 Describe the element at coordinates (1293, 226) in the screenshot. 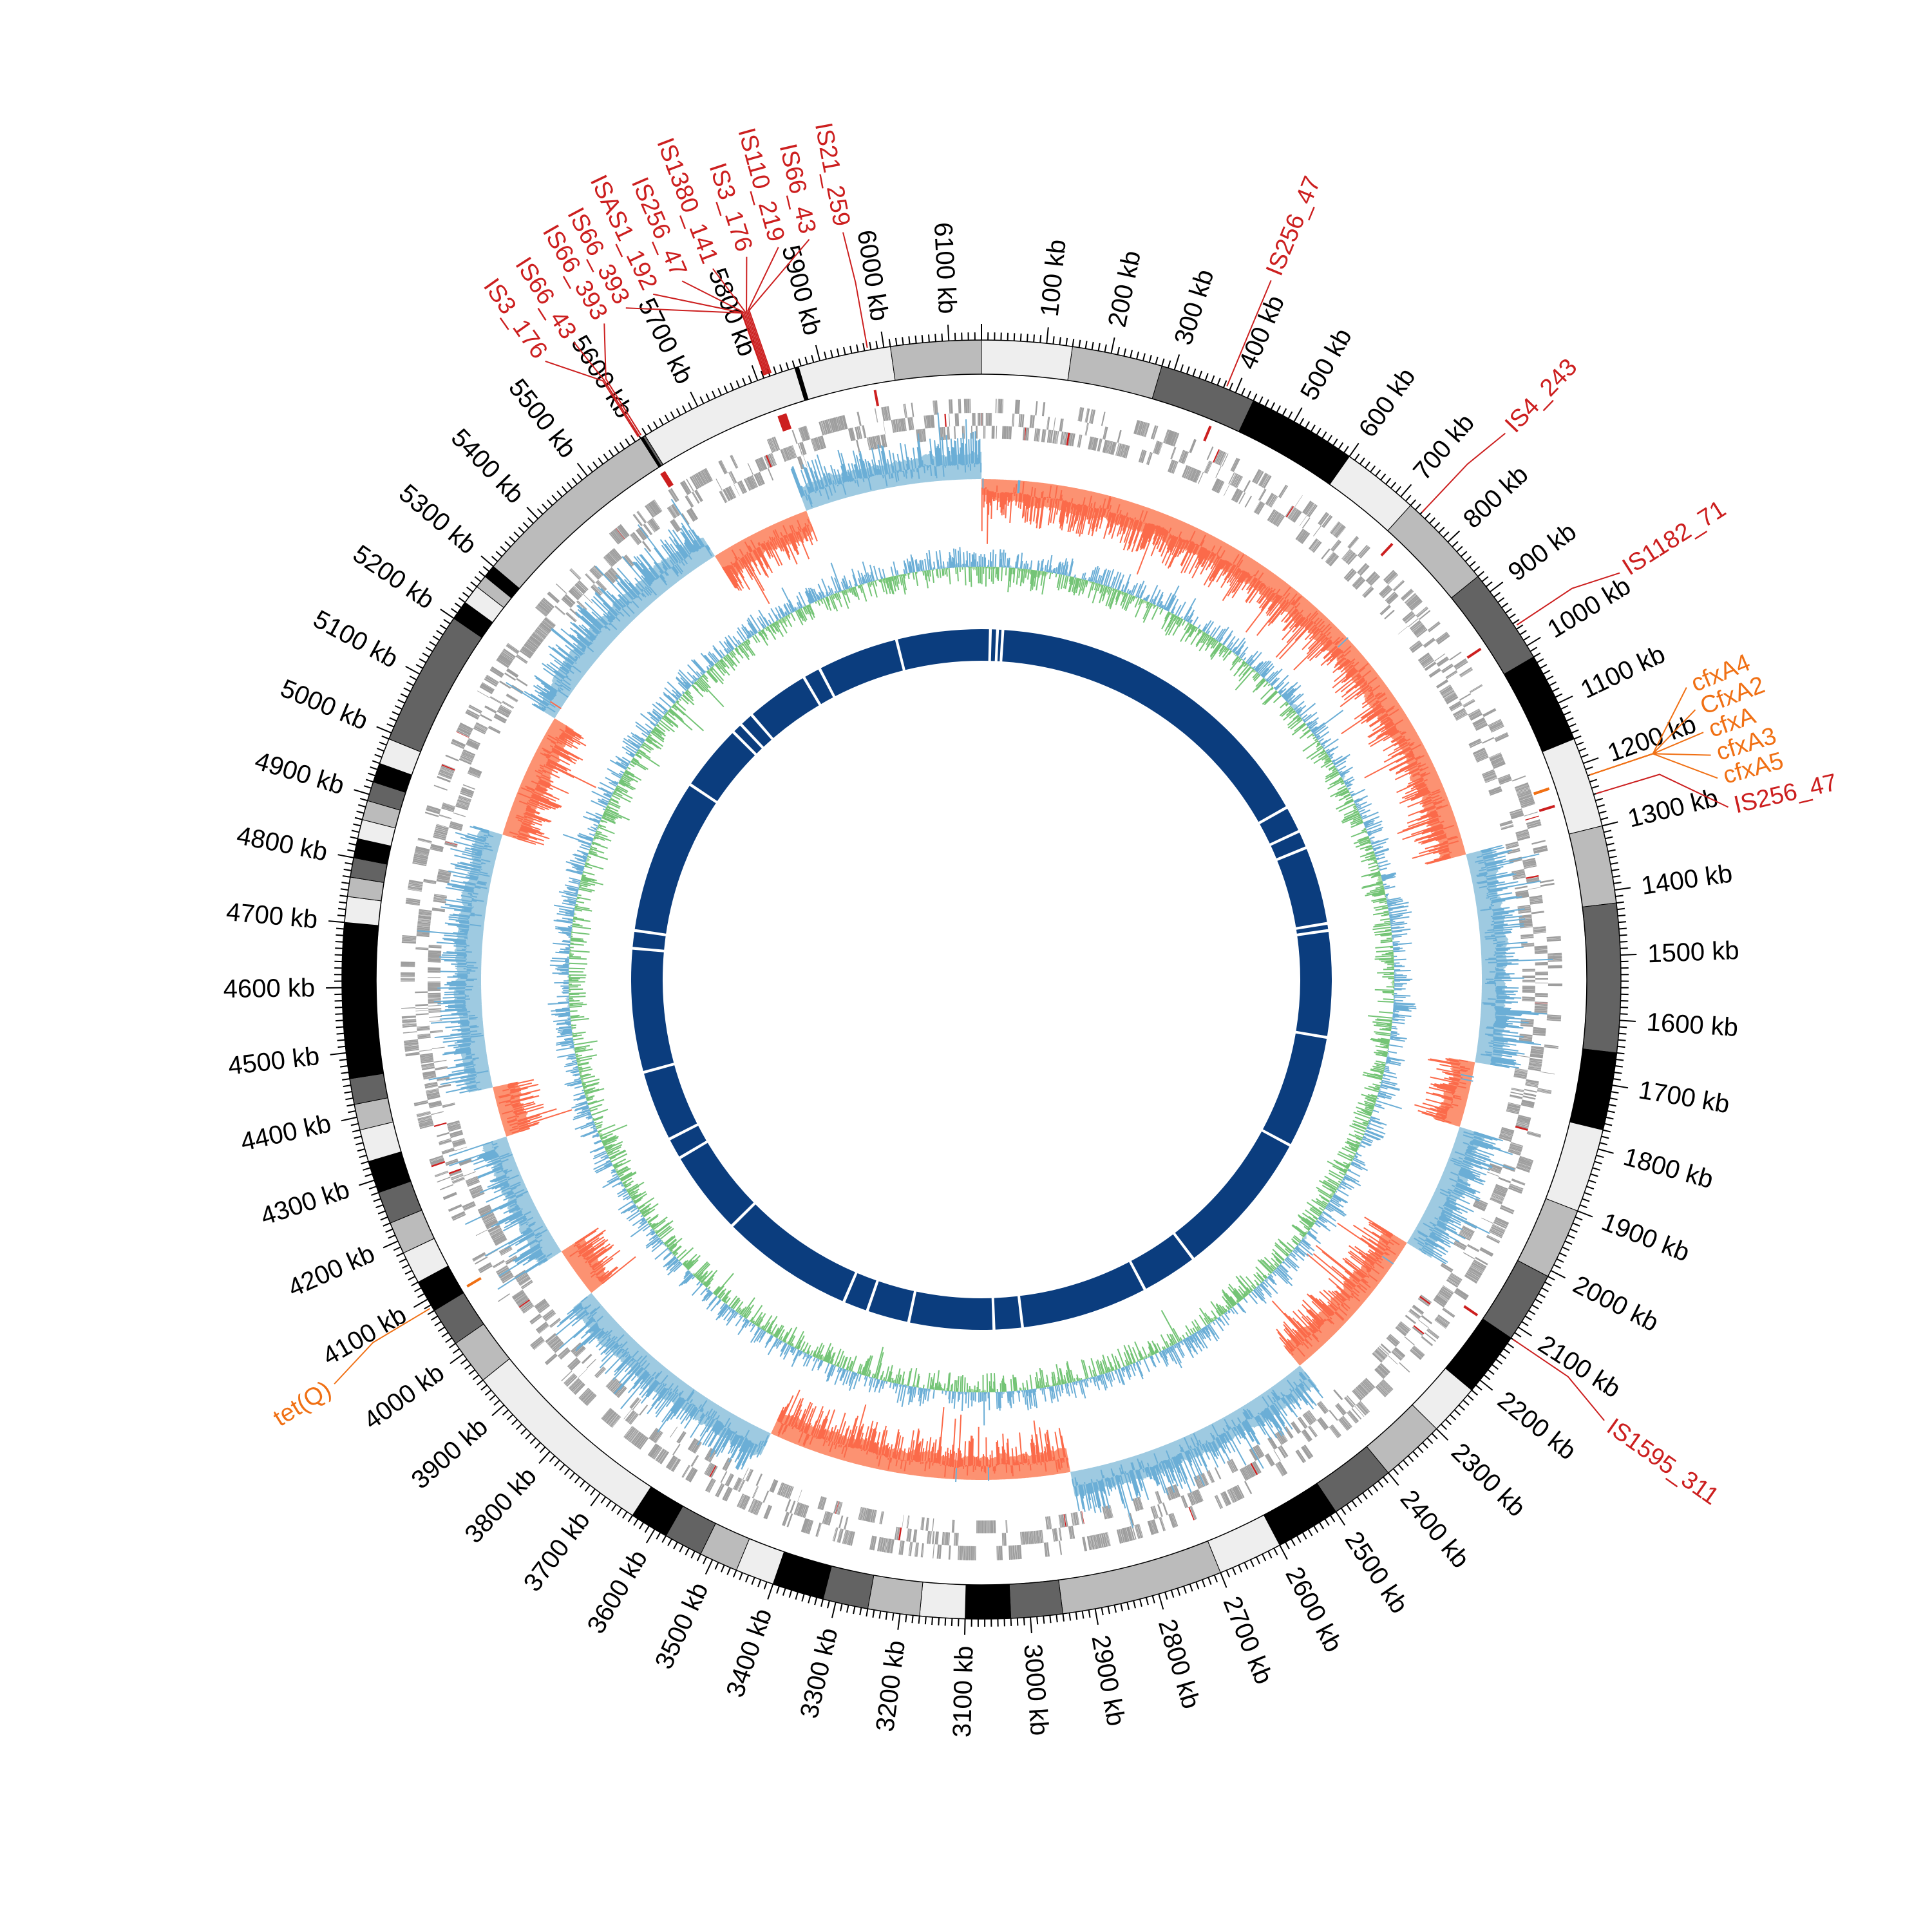

I see `is-element-label: IS256_47` at that location.